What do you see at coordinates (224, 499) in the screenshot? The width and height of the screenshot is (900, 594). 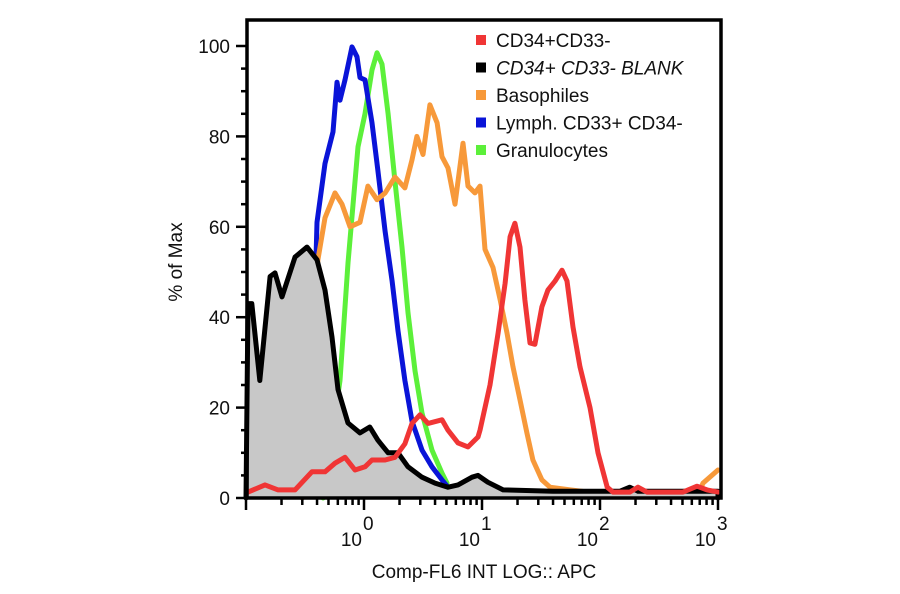 I see `y-tick-label: 0` at bounding box center [224, 499].